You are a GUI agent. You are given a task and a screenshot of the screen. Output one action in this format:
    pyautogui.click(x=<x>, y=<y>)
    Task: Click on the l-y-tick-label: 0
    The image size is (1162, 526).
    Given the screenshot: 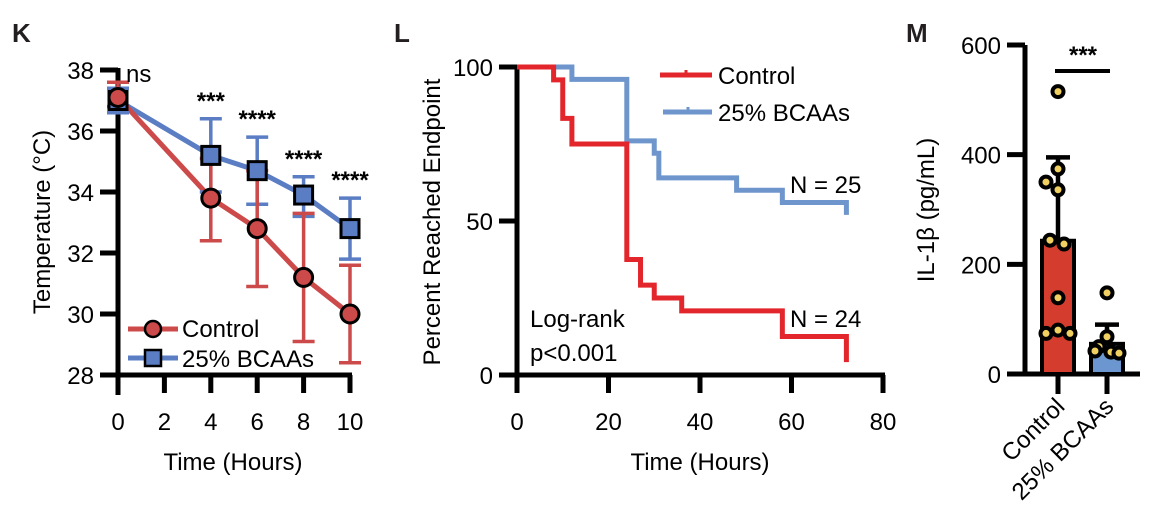 What is the action you would take?
    pyautogui.click(x=486, y=376)
    